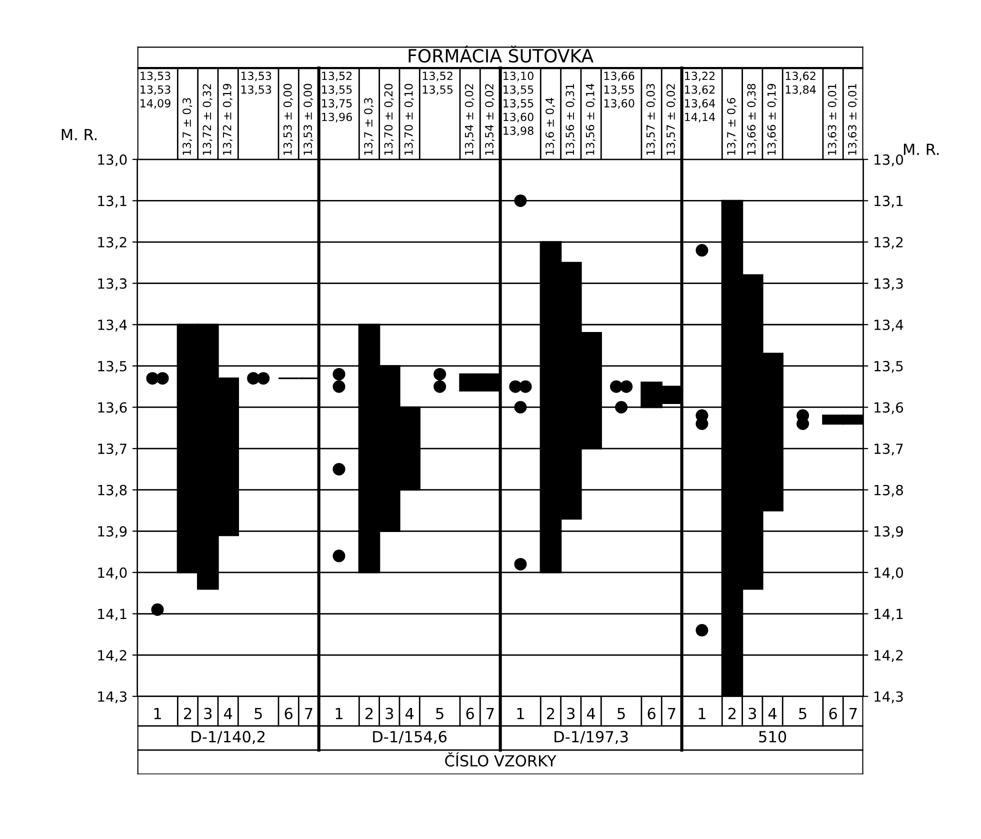 The height and width of the screenshot is (839, 981). I want to click on text: 510, so click(772, 736).